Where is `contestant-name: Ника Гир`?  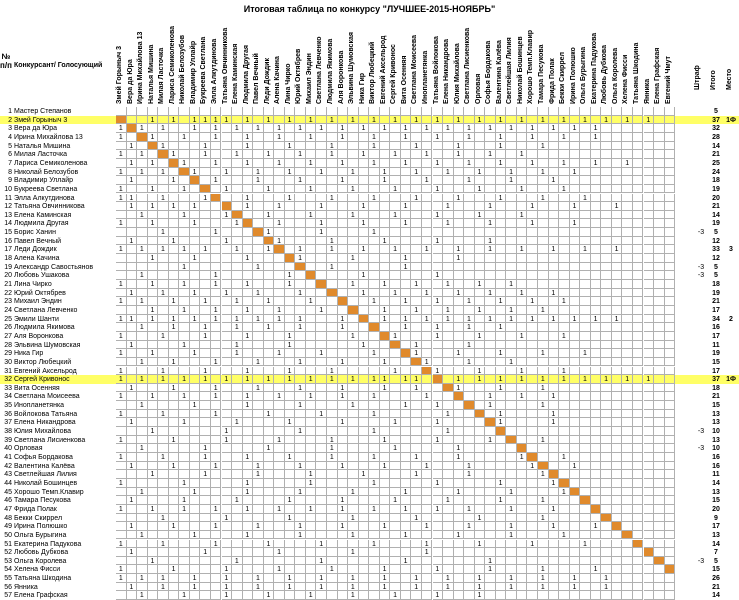
contestant-name: Ника Гир is located at coordinates (29, 354).